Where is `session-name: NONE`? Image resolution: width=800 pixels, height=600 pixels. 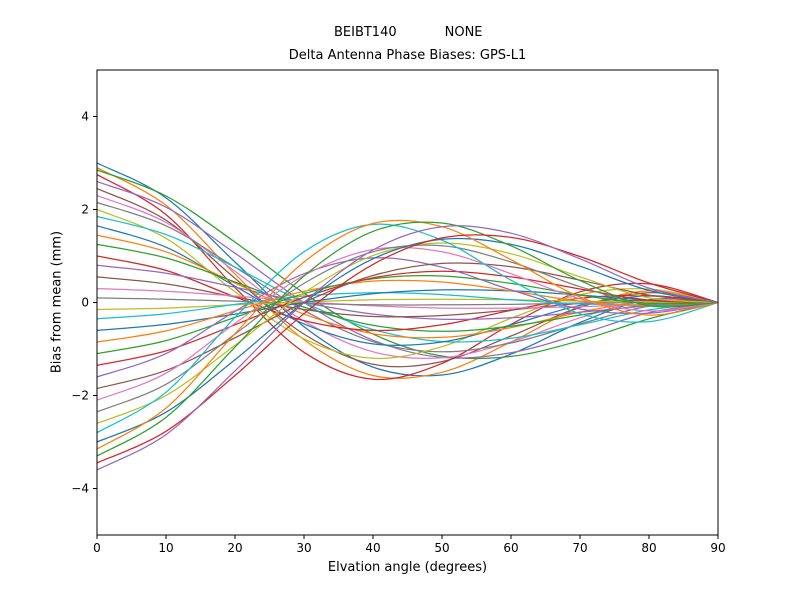 session-name: NONE is located at coordinates (463, 32).